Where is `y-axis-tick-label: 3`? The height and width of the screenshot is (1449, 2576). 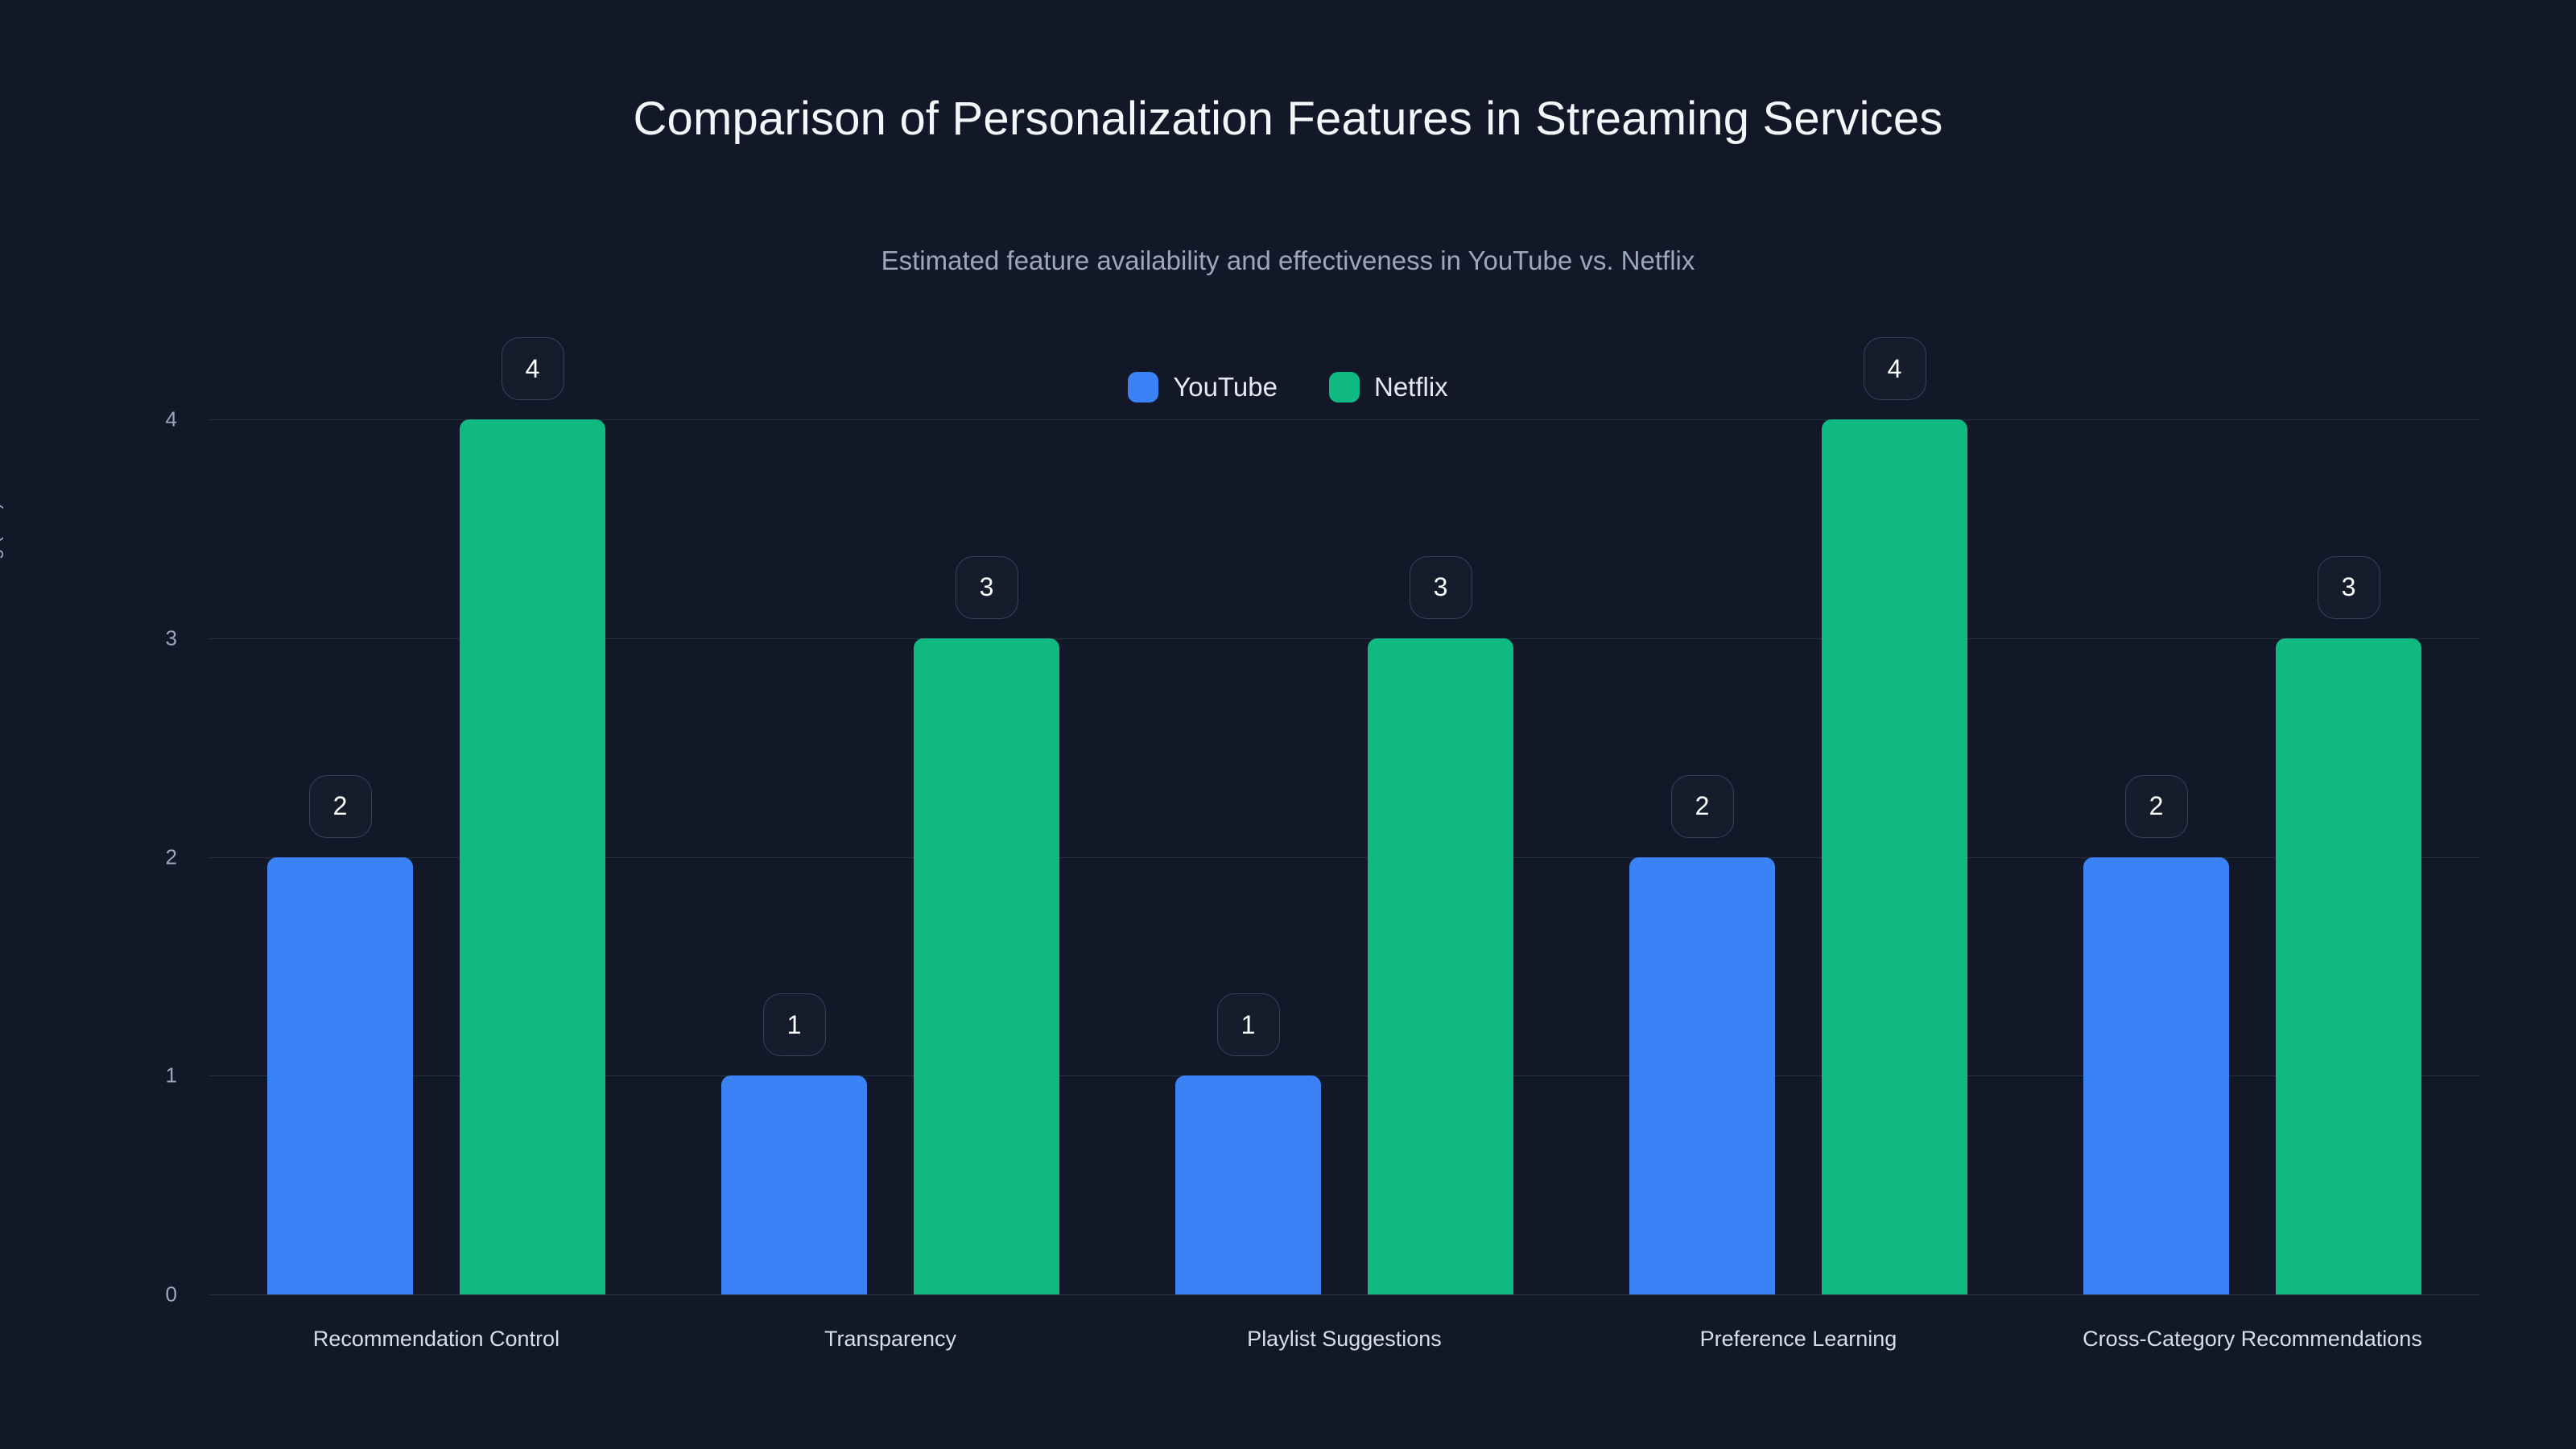
y-axis-tick-label: 3 is located at coordinates (171, 637).